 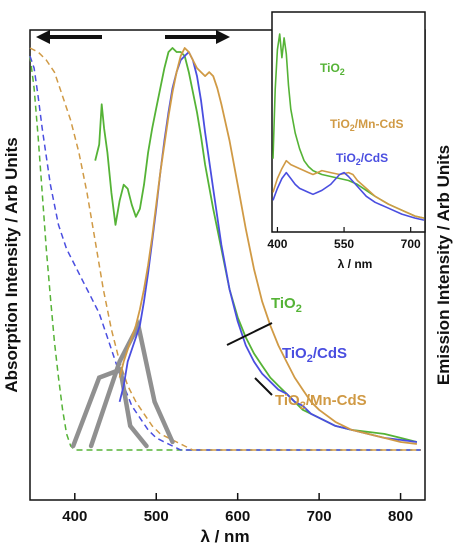 What do you see at coordinates (443, 265) in the screenshot?
I see `right-axis-title: Emission Intensity / Arb Units` at bounding box center [443, 265].